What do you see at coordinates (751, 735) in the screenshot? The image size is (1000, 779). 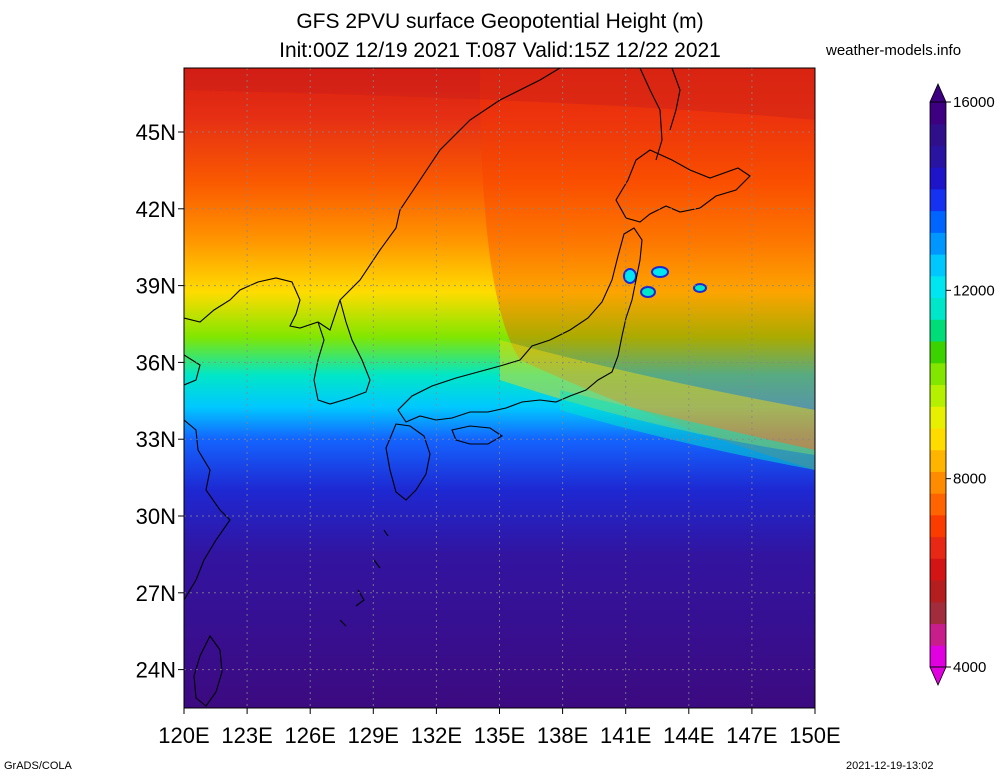 I see `lon-tick-label: 147E` at bounding box center [751, 735].